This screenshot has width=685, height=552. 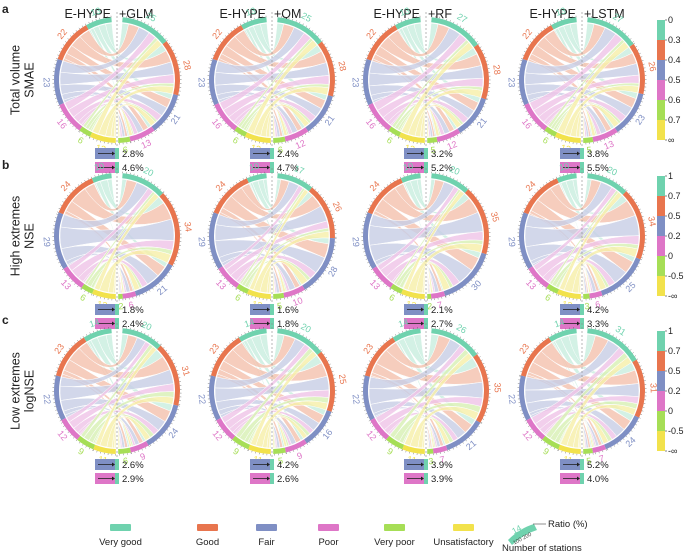 What do you see at coordinates (618, 18) in the screenshot?
I see `stations-label: 27` at bounding box center [618, 18].